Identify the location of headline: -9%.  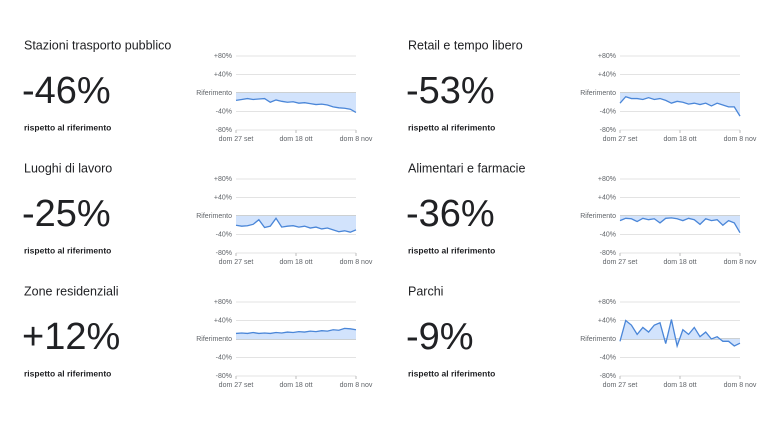
(440, 337).